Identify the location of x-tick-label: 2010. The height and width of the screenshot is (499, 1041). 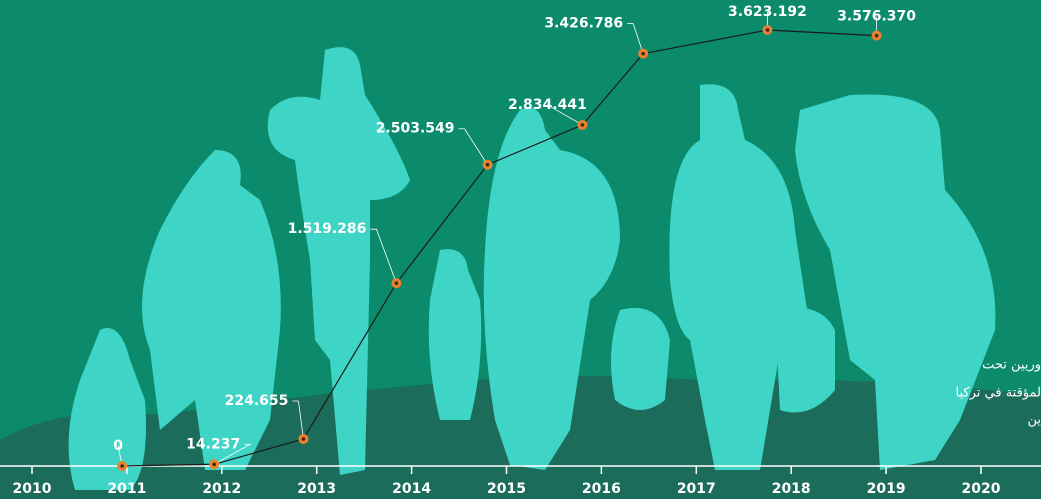
(32, 489).